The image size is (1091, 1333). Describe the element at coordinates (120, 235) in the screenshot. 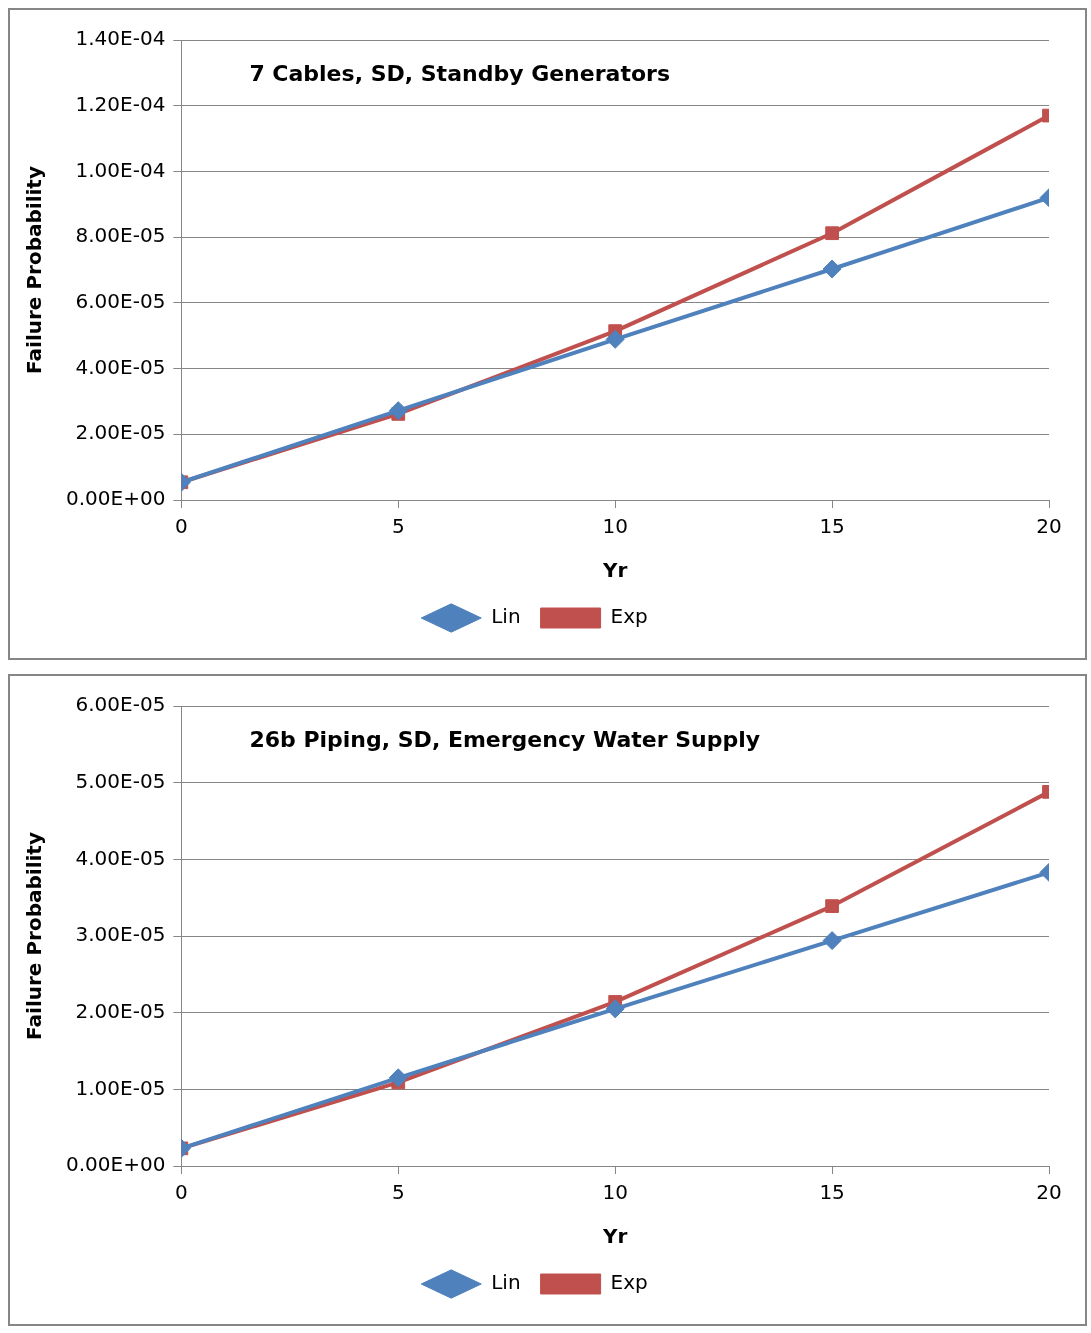

I see `y-tick-label: 8.00E-05` at that location.